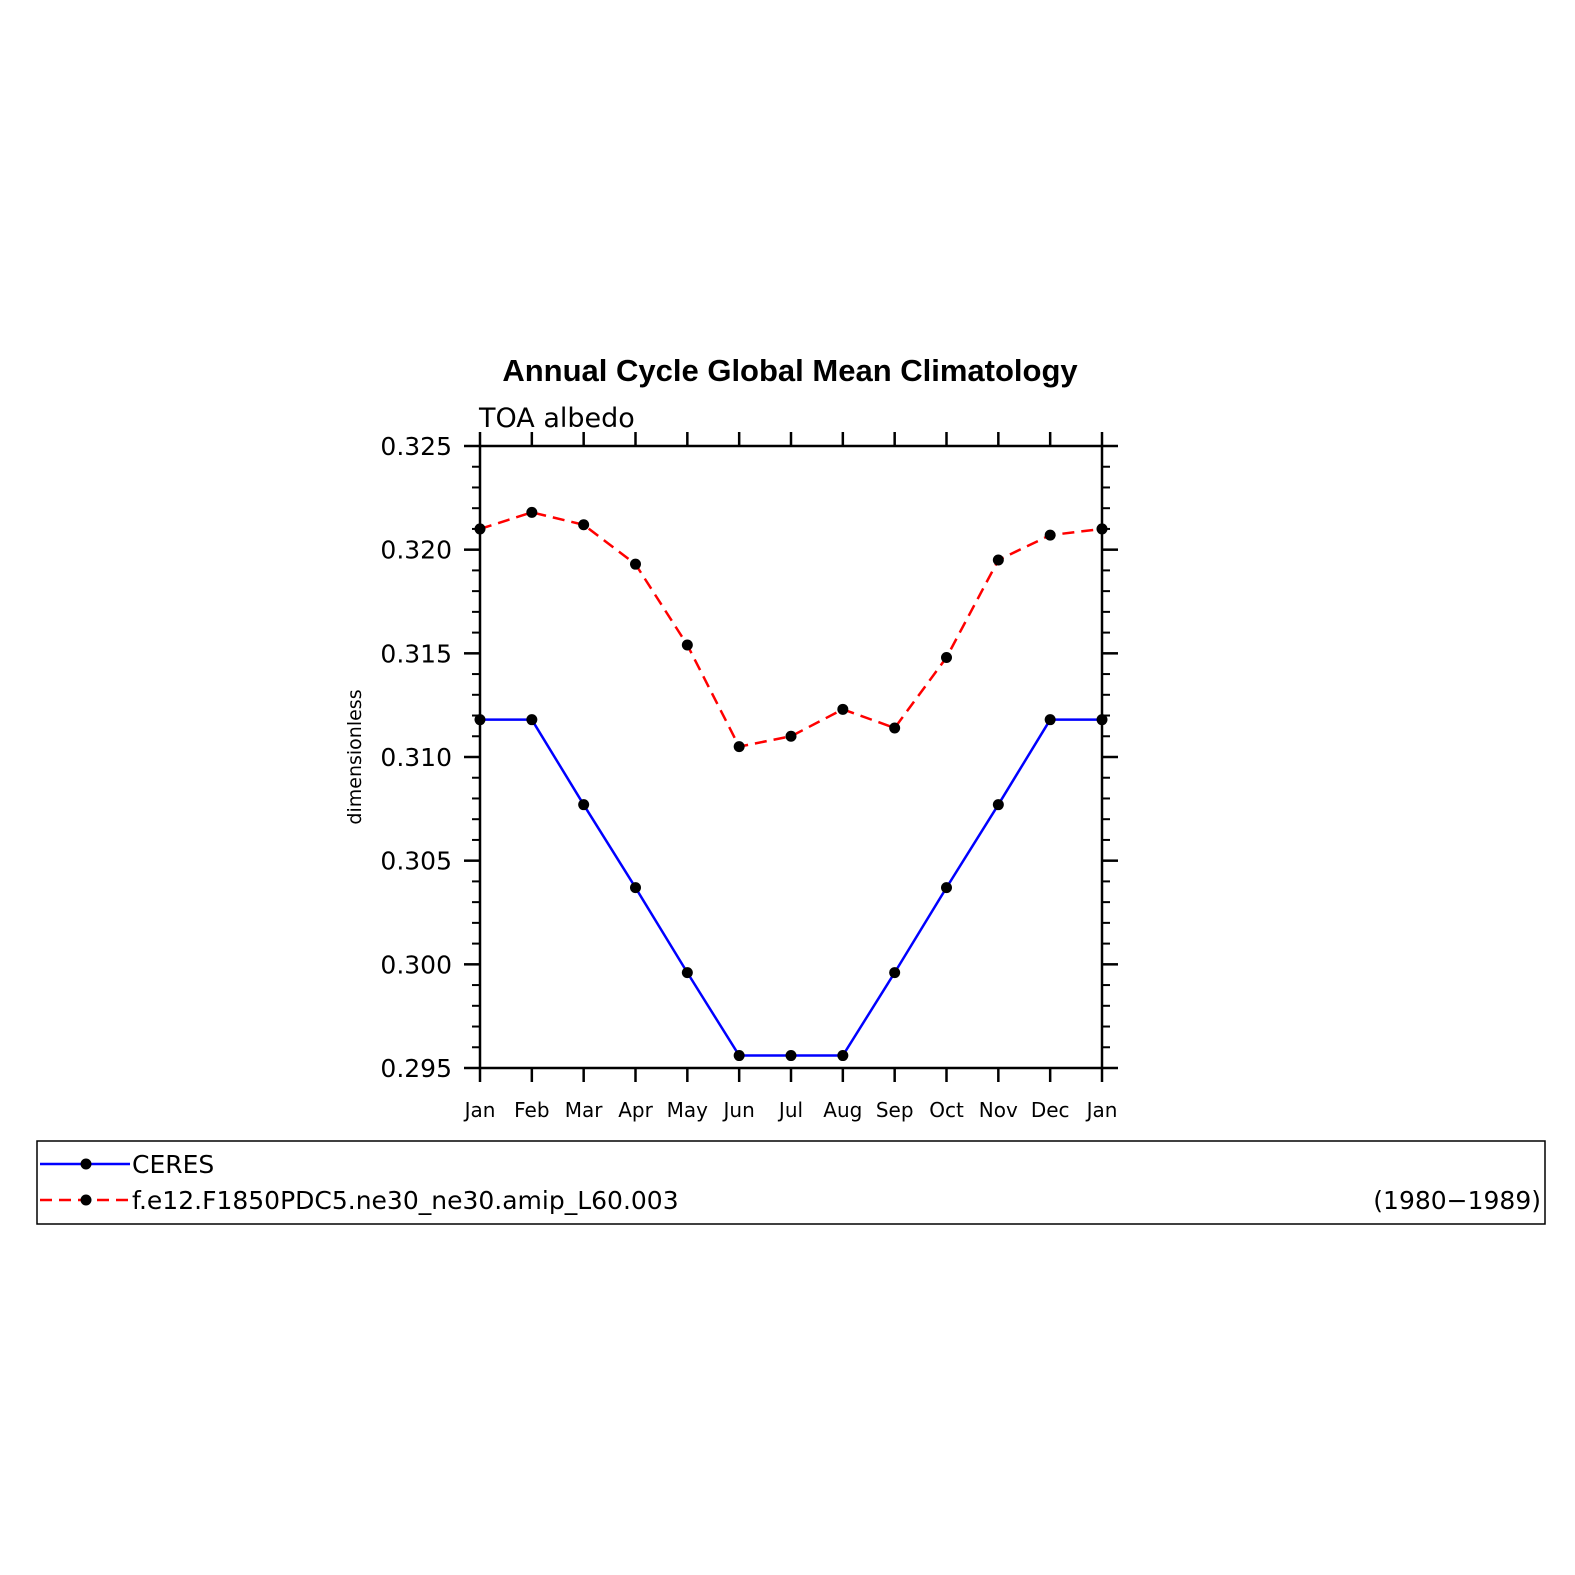 The height and width of the screenshot is (1575, 1575). Describe the element at coordinates (405, 1200) in the screenshot. I see `legend-label-2: f.e12.F1850PDC5.ne30_ne30.amip_L60.003` at that location.